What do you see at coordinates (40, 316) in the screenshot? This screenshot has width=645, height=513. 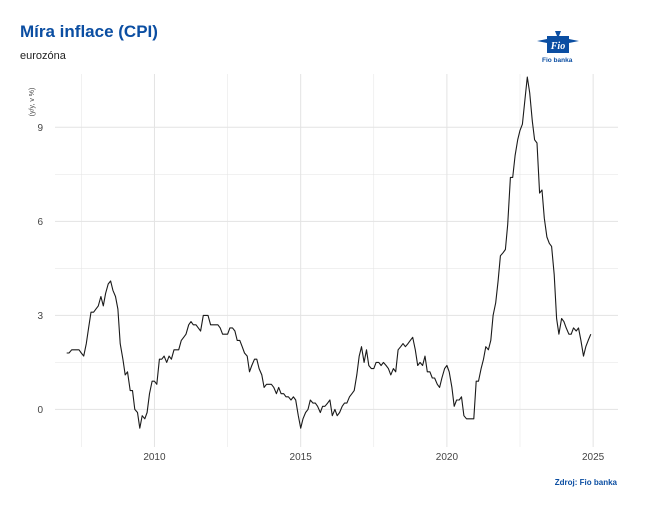 I see `y-tick-label: 3` at bounding box center [40, 316].